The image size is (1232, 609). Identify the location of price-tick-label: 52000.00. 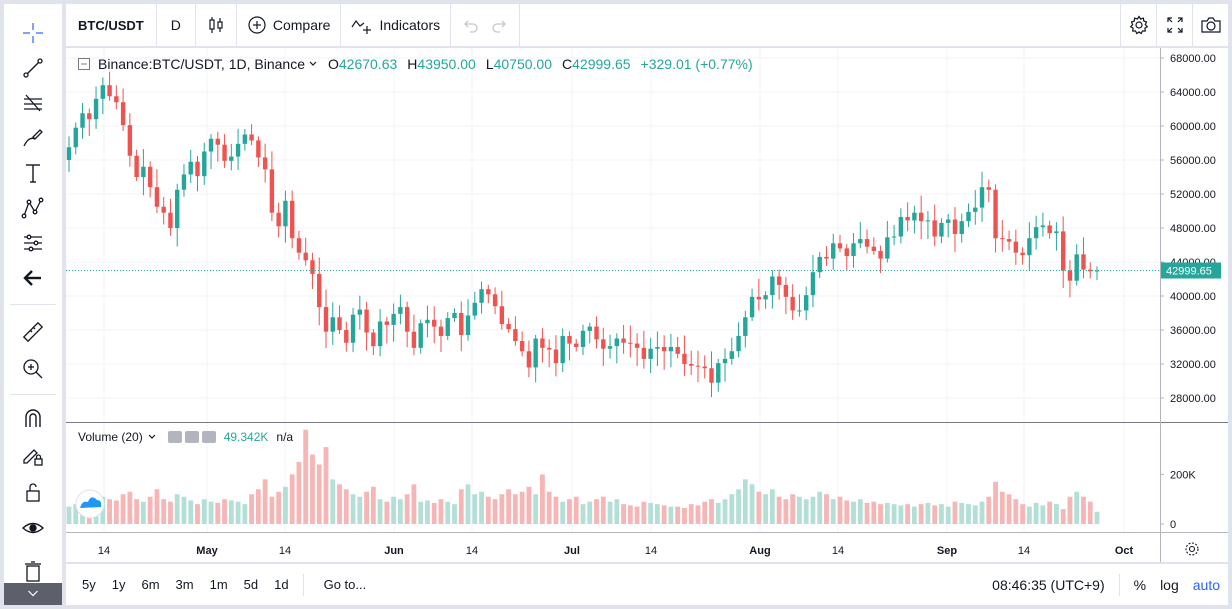
(1193, 195).